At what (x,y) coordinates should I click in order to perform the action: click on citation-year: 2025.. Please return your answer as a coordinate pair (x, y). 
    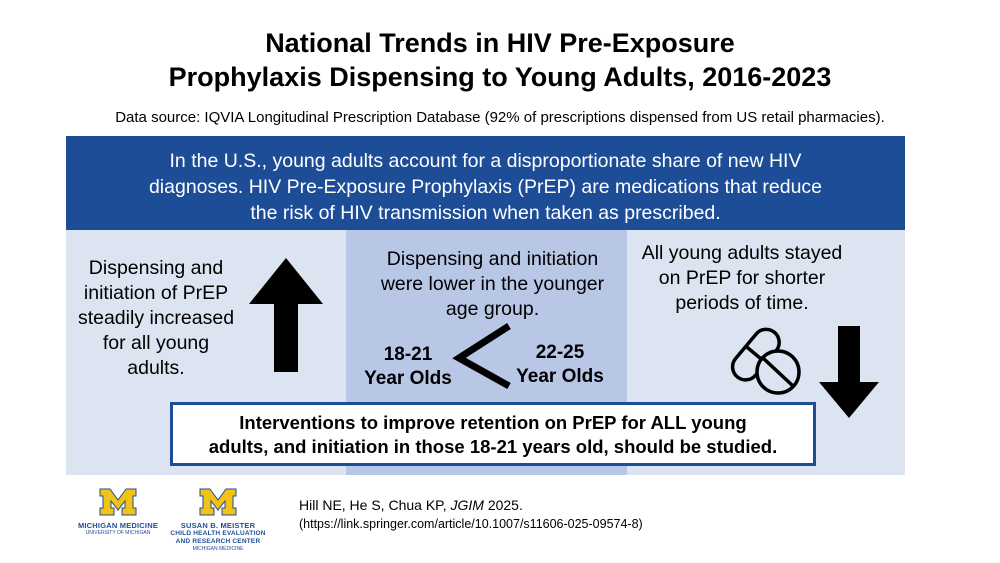
    Looking at the image, I should click on (503, 505).